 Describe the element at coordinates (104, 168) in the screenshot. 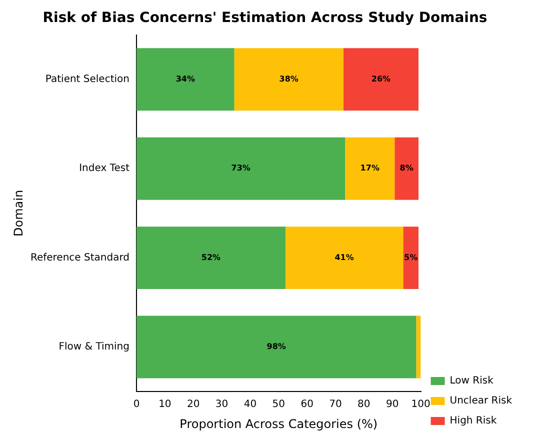

I see `y-tick-label: Index Test` at that location.